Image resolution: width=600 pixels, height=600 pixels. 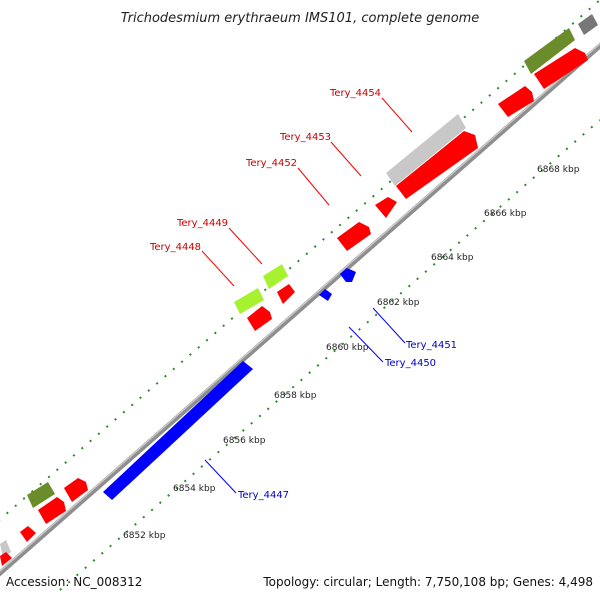 What do you see at coordinates (202, 223) in the screenshot?
I see `gene-label: Tery_4449` at bounding box center [202, 223].